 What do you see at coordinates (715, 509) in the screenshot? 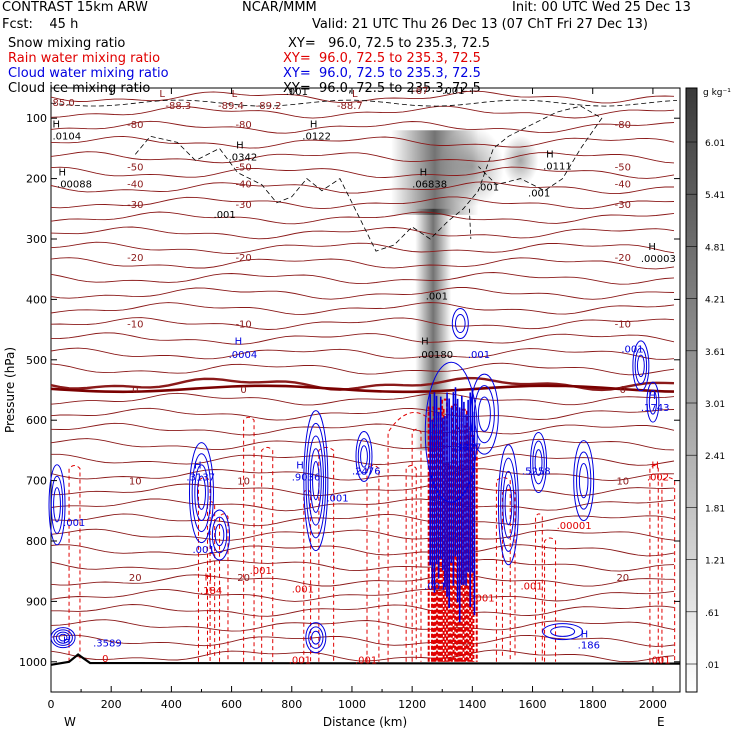
I see `colorbar-label: 1.81` at bounding box center [715, 509].